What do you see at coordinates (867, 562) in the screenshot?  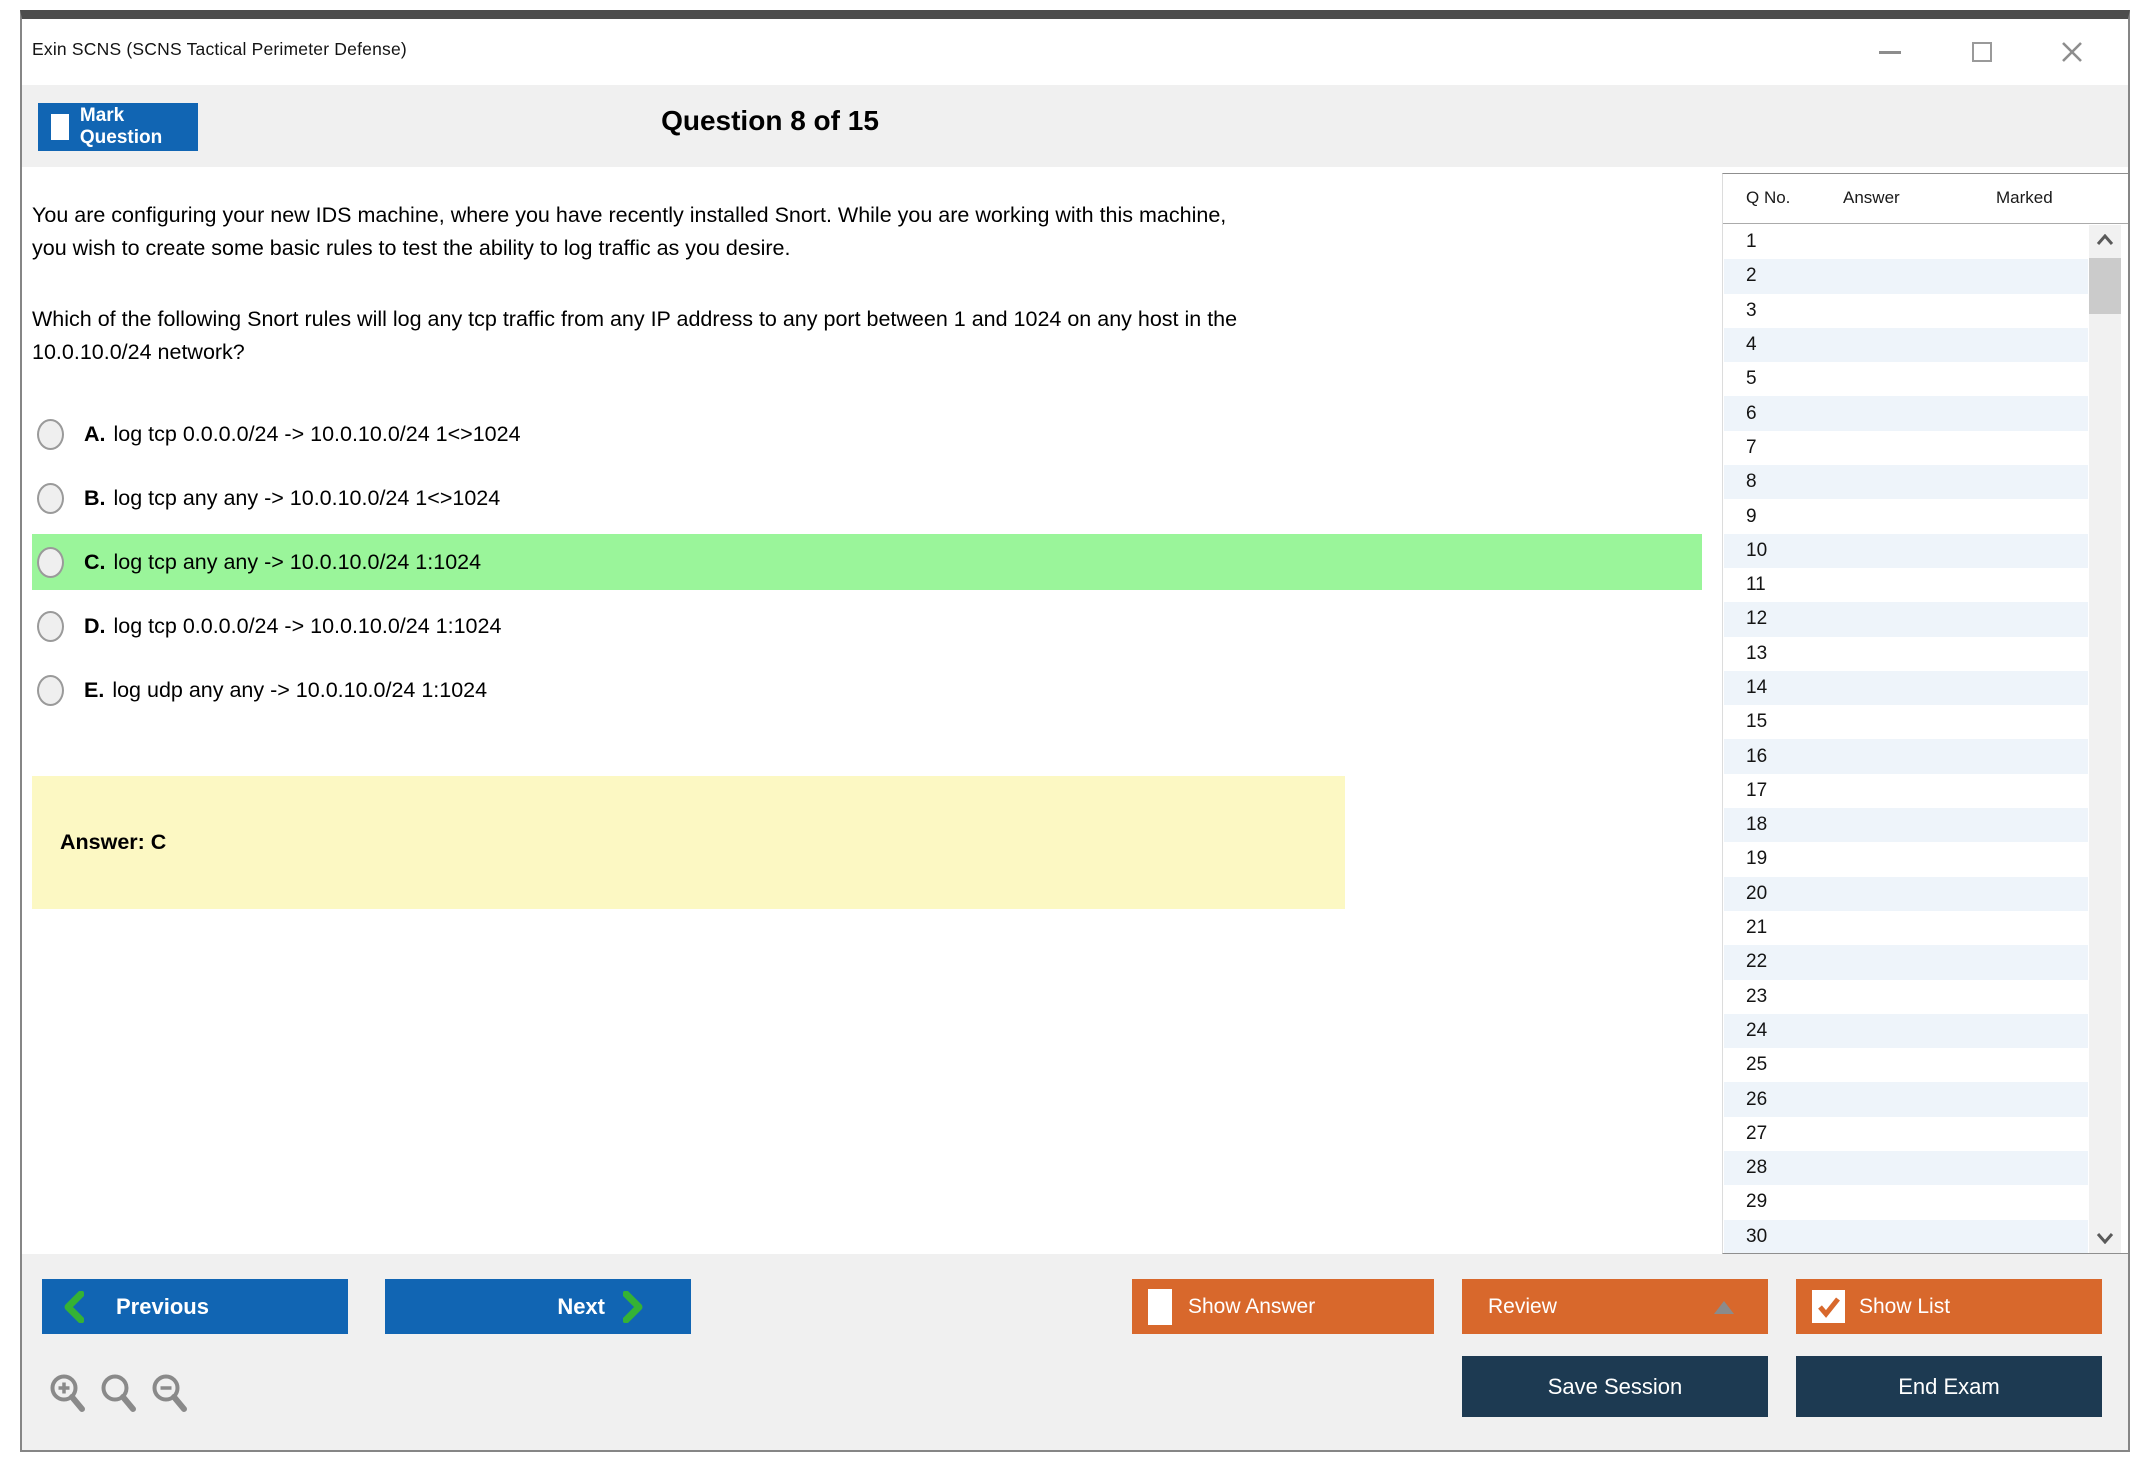 I see `option-row-c: C. log tcp any any -> 10.0.10.0/24 1:1024` at bounding box center [867, 562].